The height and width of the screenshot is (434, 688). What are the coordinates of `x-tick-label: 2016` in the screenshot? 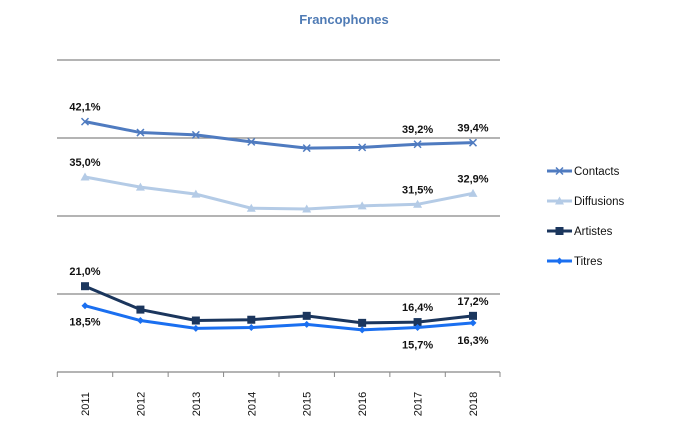 It's located at (363, 404).